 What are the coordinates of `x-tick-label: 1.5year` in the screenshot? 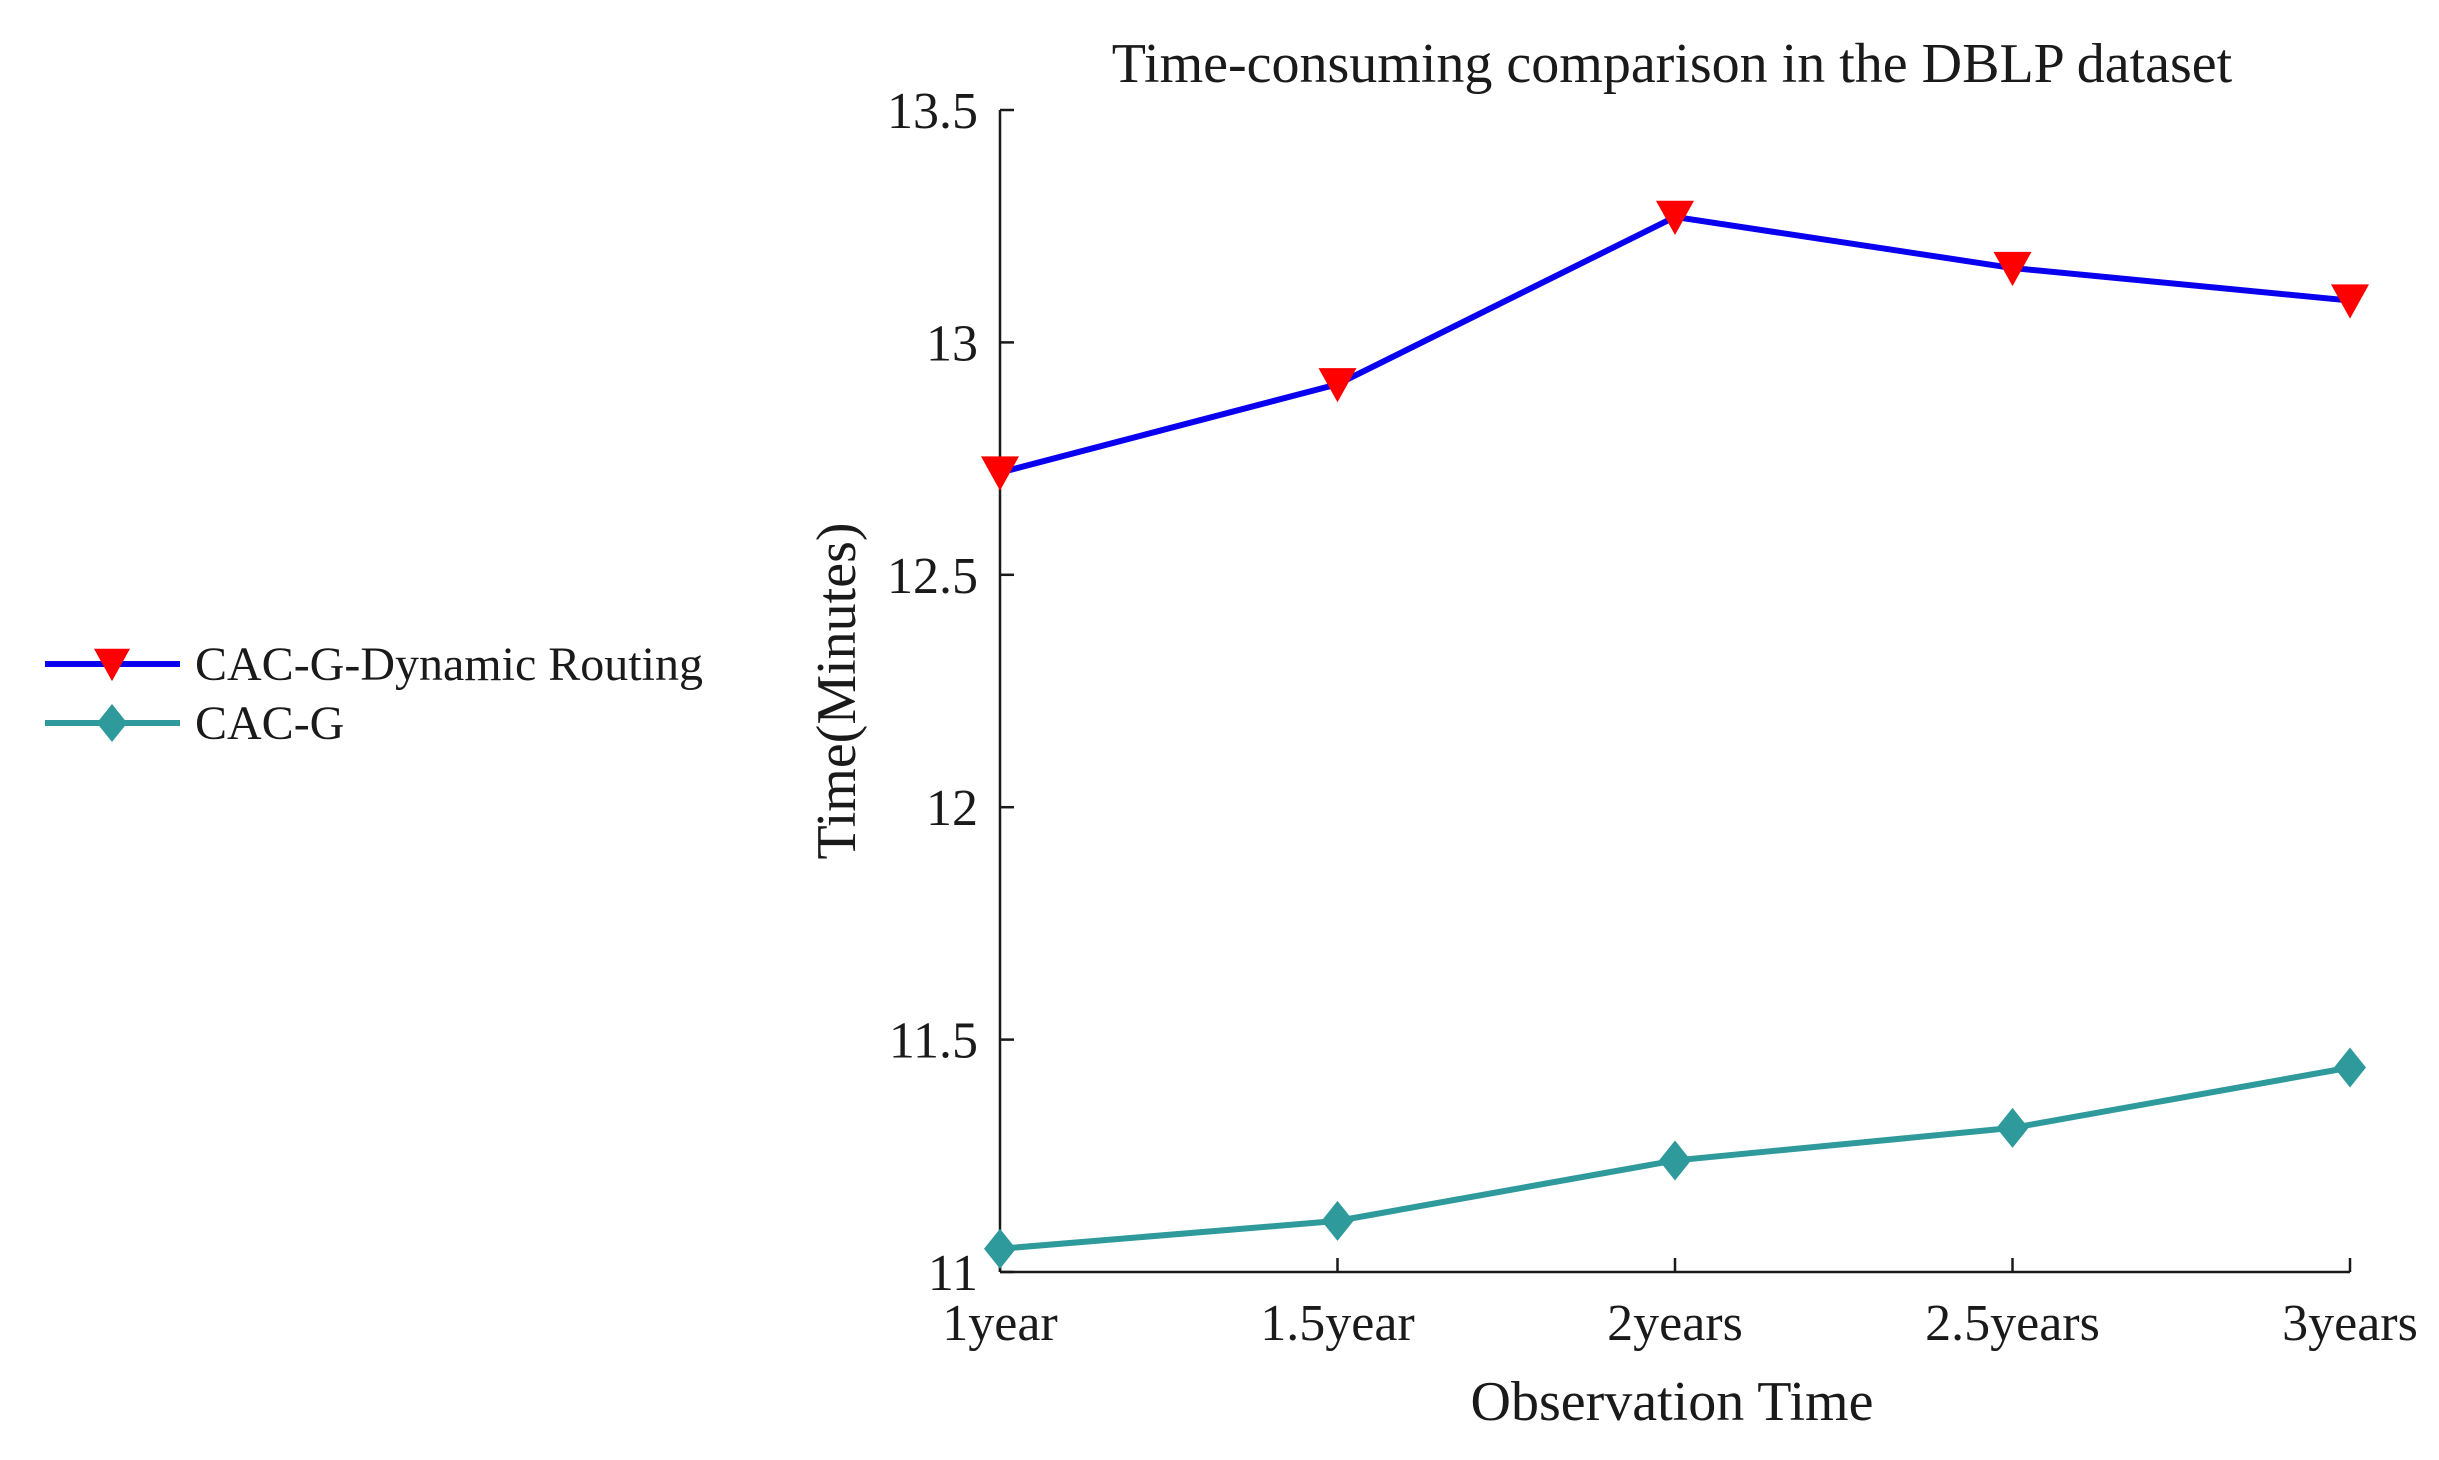 It's located at (1337, 1323).